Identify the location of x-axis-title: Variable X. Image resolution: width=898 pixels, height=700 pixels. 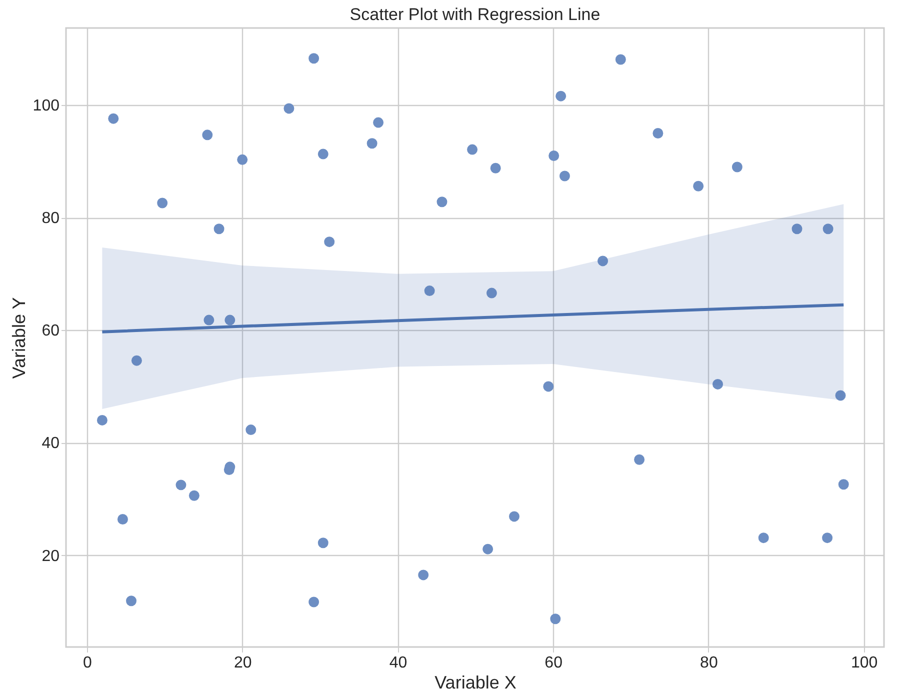
(475, 682).